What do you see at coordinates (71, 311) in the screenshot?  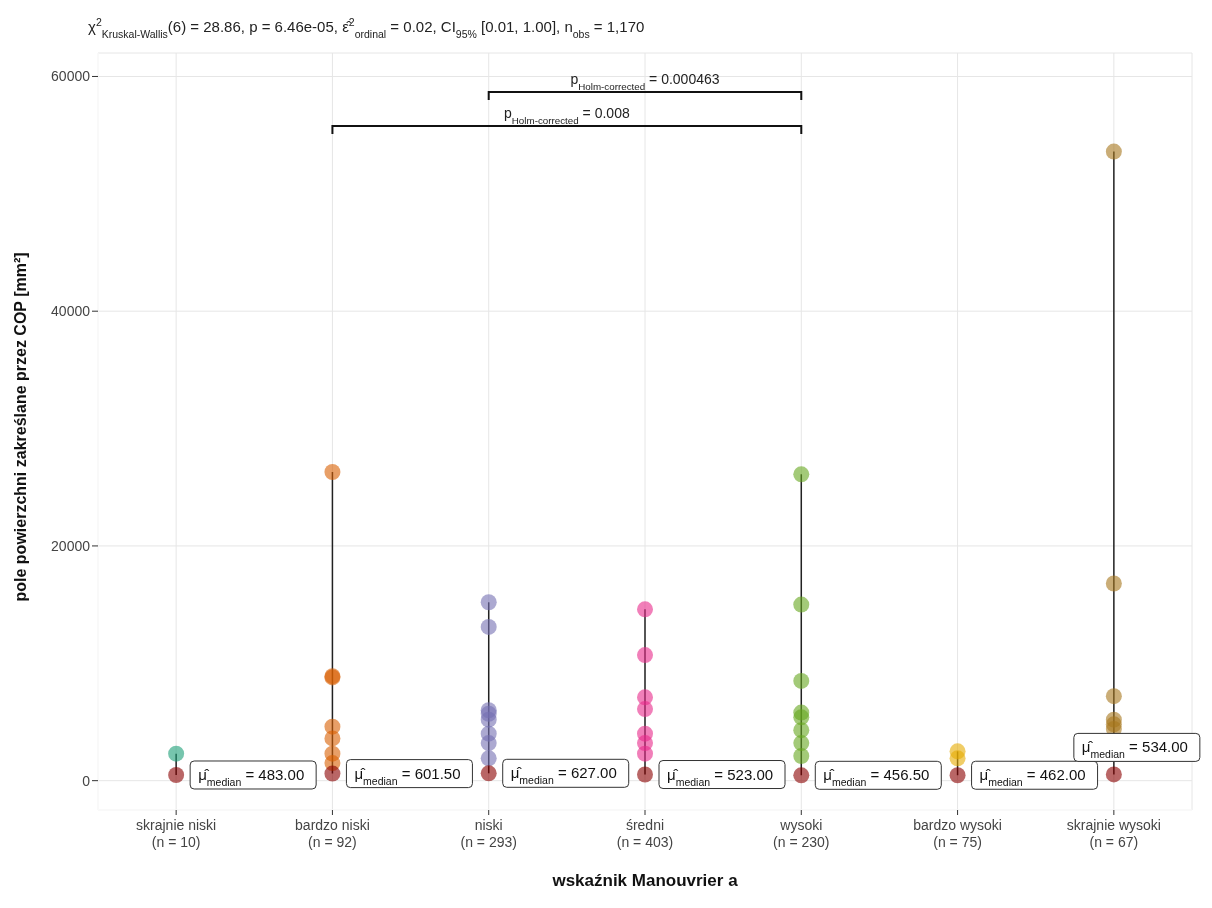 I see `y-tick-label: 40000` at bounding box center [71, 311].